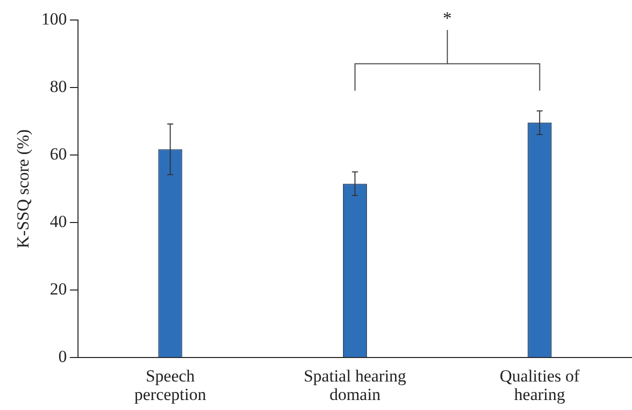 The width and height of the screenshot is (632, 410). I want to click on y-tick-label: 20, so click(58, 289).